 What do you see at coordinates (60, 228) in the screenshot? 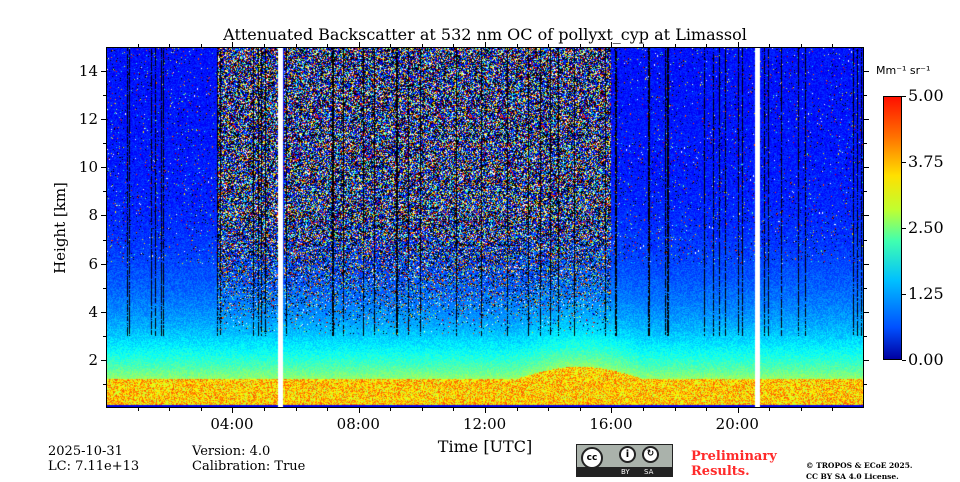
I see `y-axis-label: Height [km]` at bounding box center [60, 228].